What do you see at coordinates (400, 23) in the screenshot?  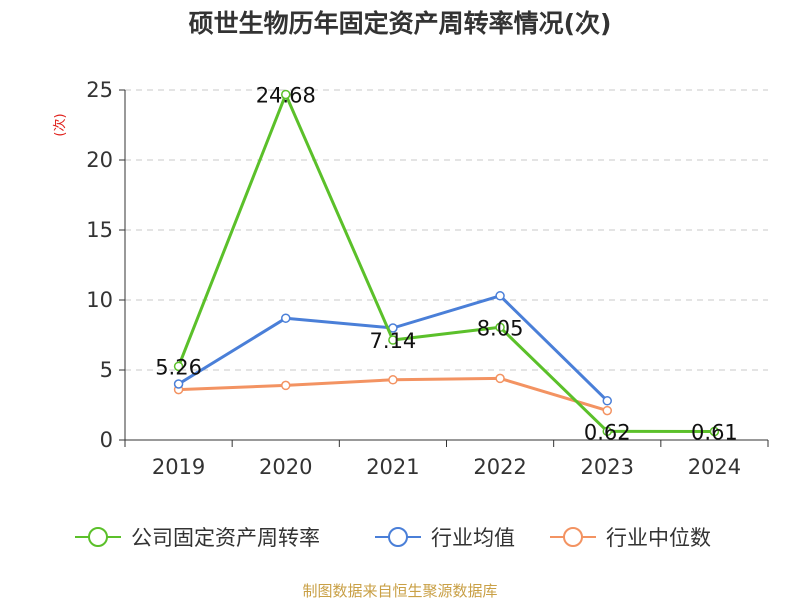 I see `chart-title: 硕世生物历年固定资产周转率情况(次)` at bounding box center [400, 23].